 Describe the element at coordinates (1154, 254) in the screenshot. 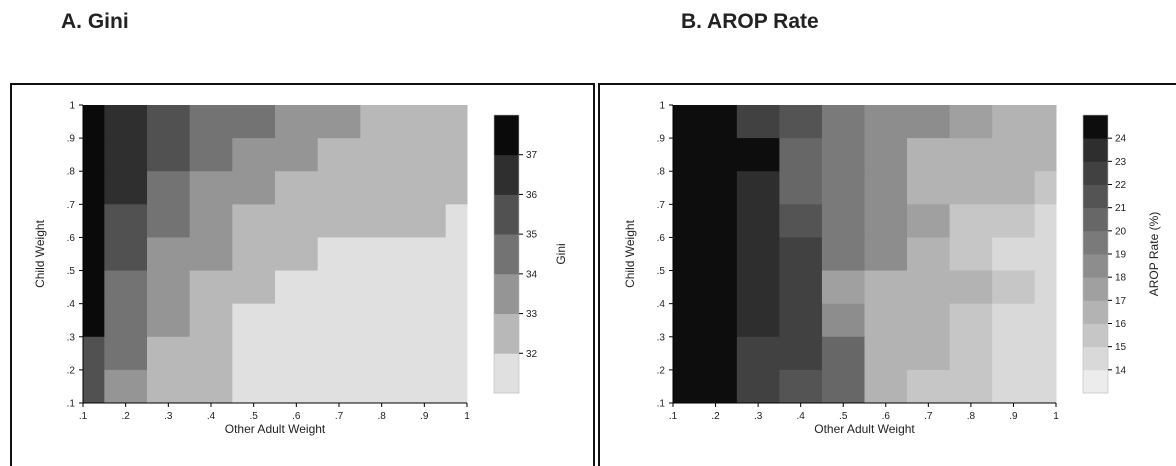

I see `arop-colorbar-label: AROP Rate (%)` at that location.